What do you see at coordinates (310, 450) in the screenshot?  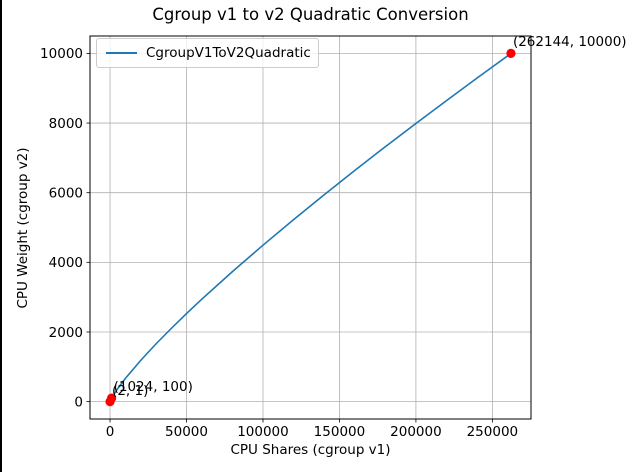 I see `x-axis-label: CPU Shares (cgroup v1)` at bounding box center [310, 450].